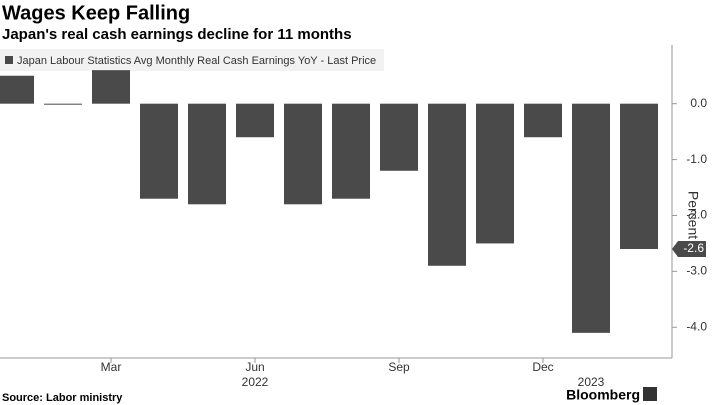 The image size is (723, 405). Describe the element at coordinates (62, 398) in the screenshot. I see `source: Source: Labor ministry` at that location.